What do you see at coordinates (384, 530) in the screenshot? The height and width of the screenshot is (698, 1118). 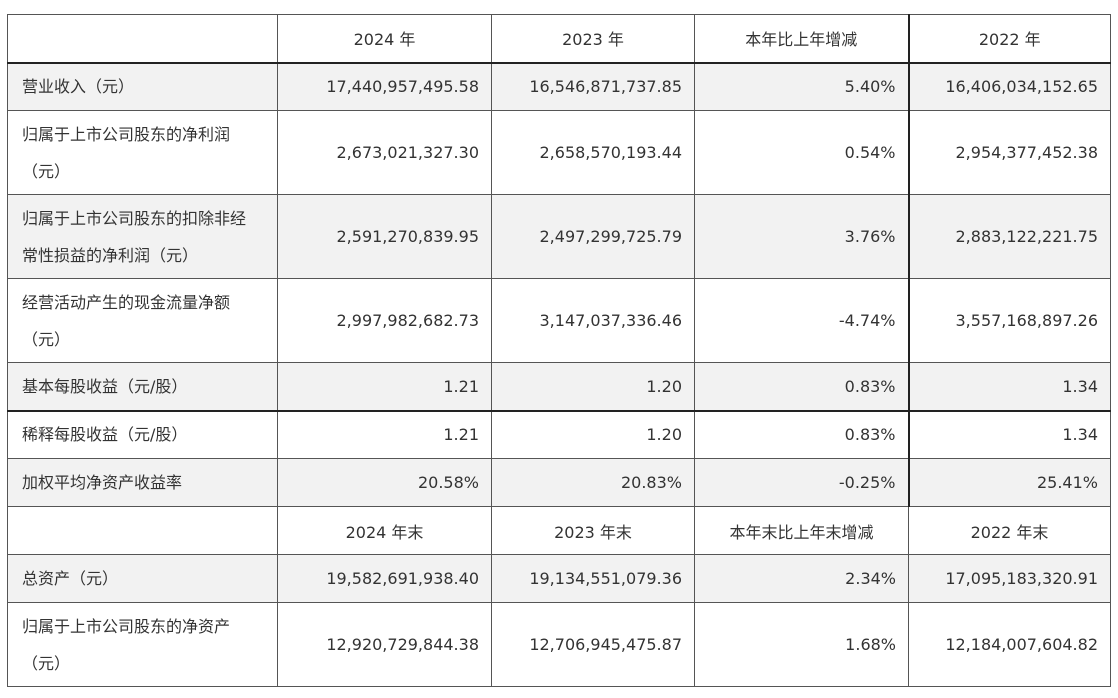 I see `header-2024-yearend: 2024 年末` at bounding box center [384, 530].